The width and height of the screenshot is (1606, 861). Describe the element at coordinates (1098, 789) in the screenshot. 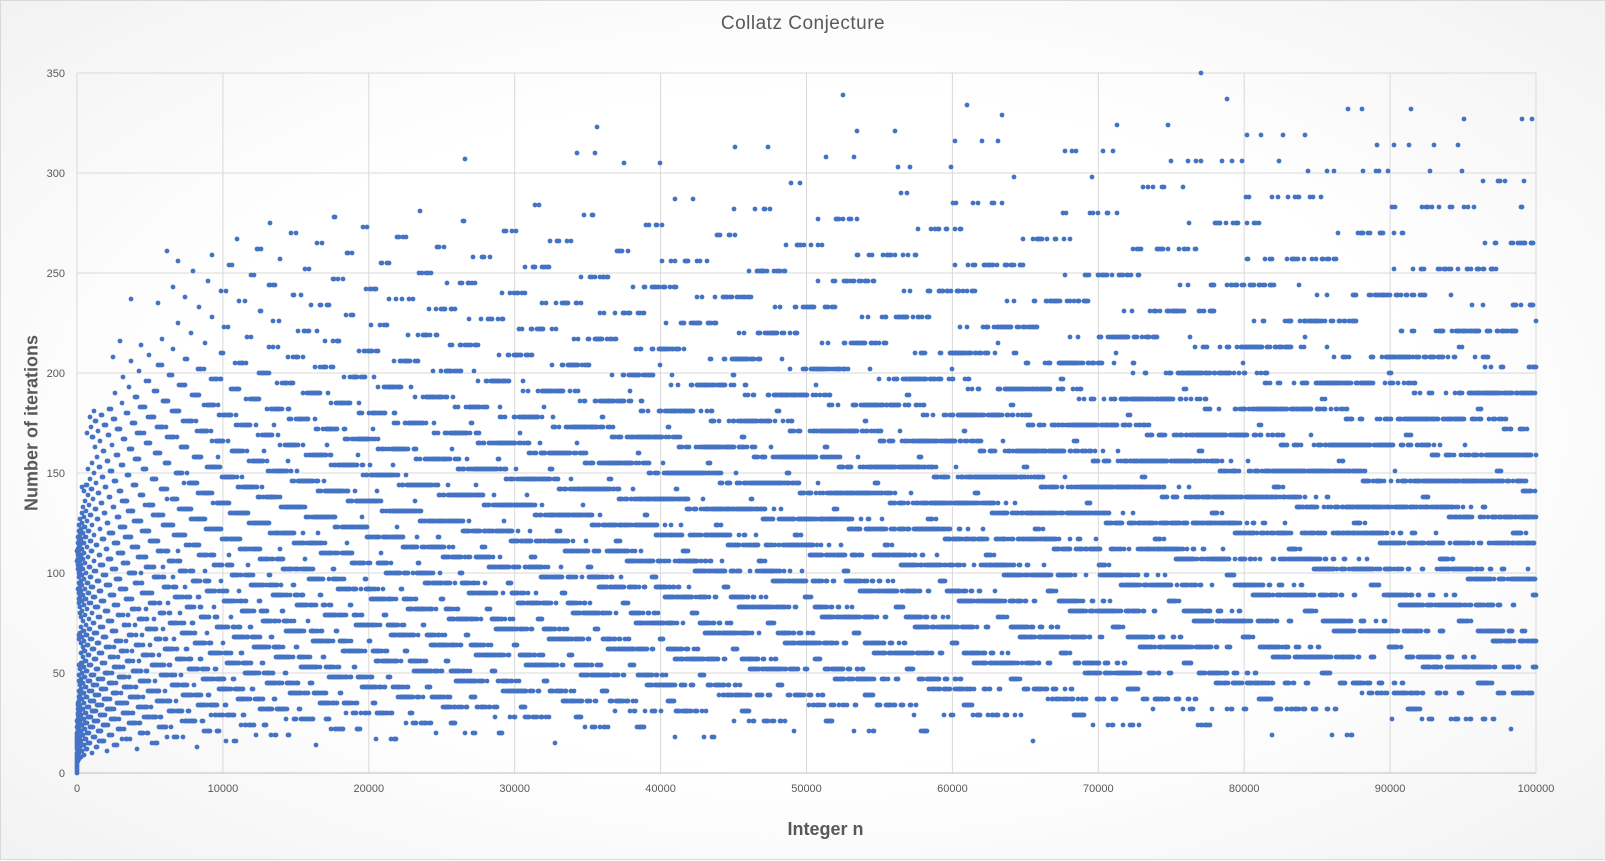

I see `x-tick-label: 70000` at that location.